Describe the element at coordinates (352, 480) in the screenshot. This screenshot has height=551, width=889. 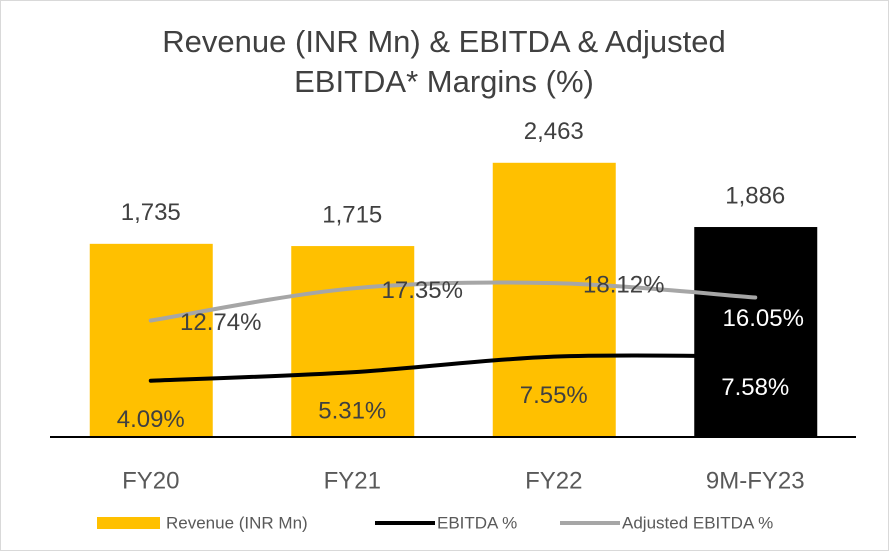
I see `x-tick-label: FY21` at that location.